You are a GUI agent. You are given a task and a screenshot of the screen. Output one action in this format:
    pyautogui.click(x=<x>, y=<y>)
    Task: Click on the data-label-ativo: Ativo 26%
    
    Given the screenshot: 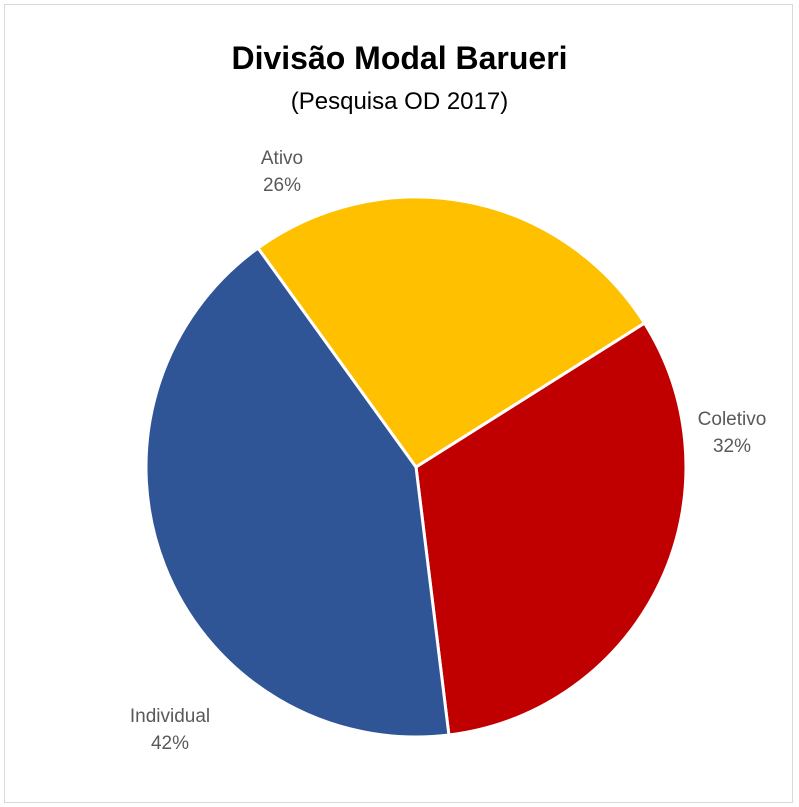 What is the action you would take?
    pyautogui.click(x=282, y=172)
    